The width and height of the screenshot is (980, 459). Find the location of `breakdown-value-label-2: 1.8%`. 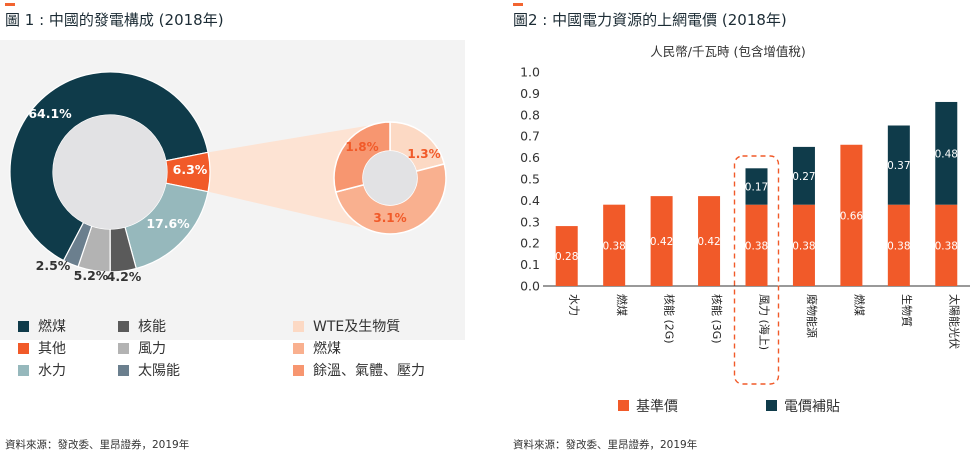

breakdown-value-label-2: 1.8% is located at coordinates (361, 147).